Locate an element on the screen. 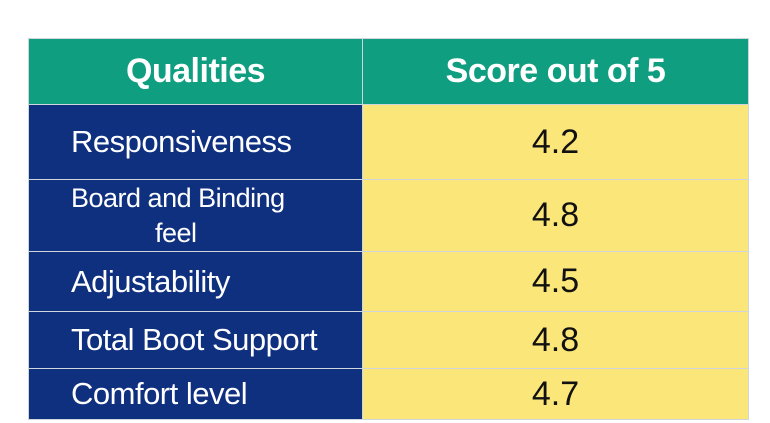  quality-cell: Board and Binding feel is located at coordinates (195, 215).